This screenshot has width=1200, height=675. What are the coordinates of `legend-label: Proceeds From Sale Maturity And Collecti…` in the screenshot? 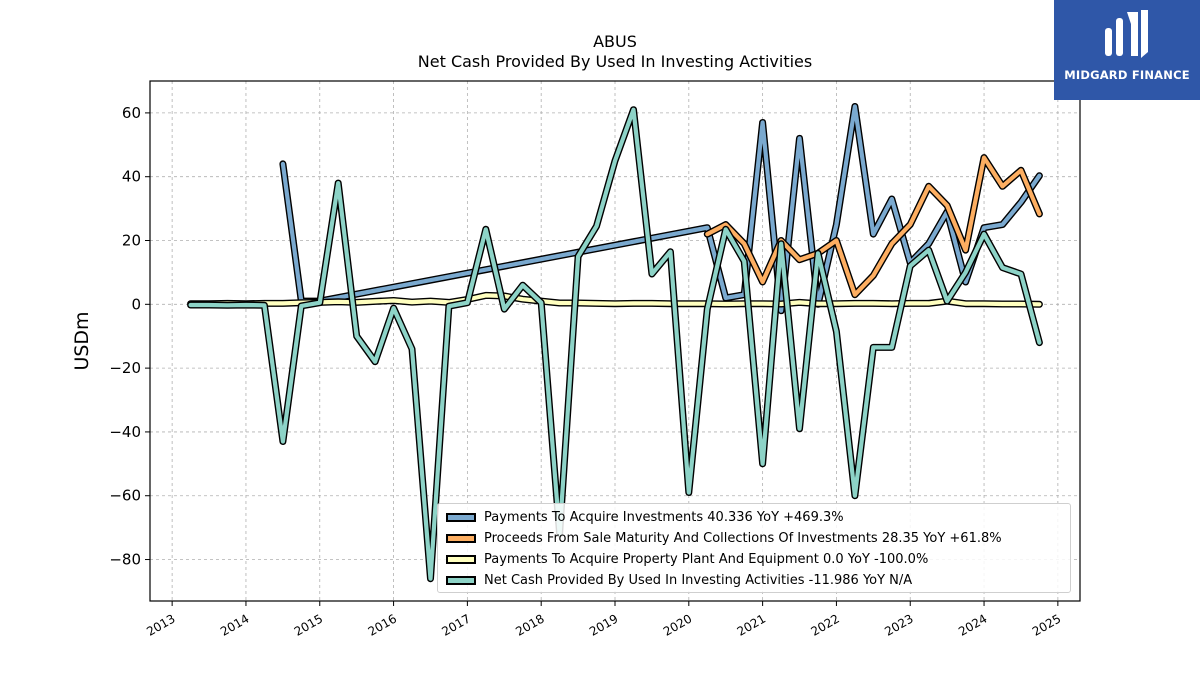 It's located at (743, 538).